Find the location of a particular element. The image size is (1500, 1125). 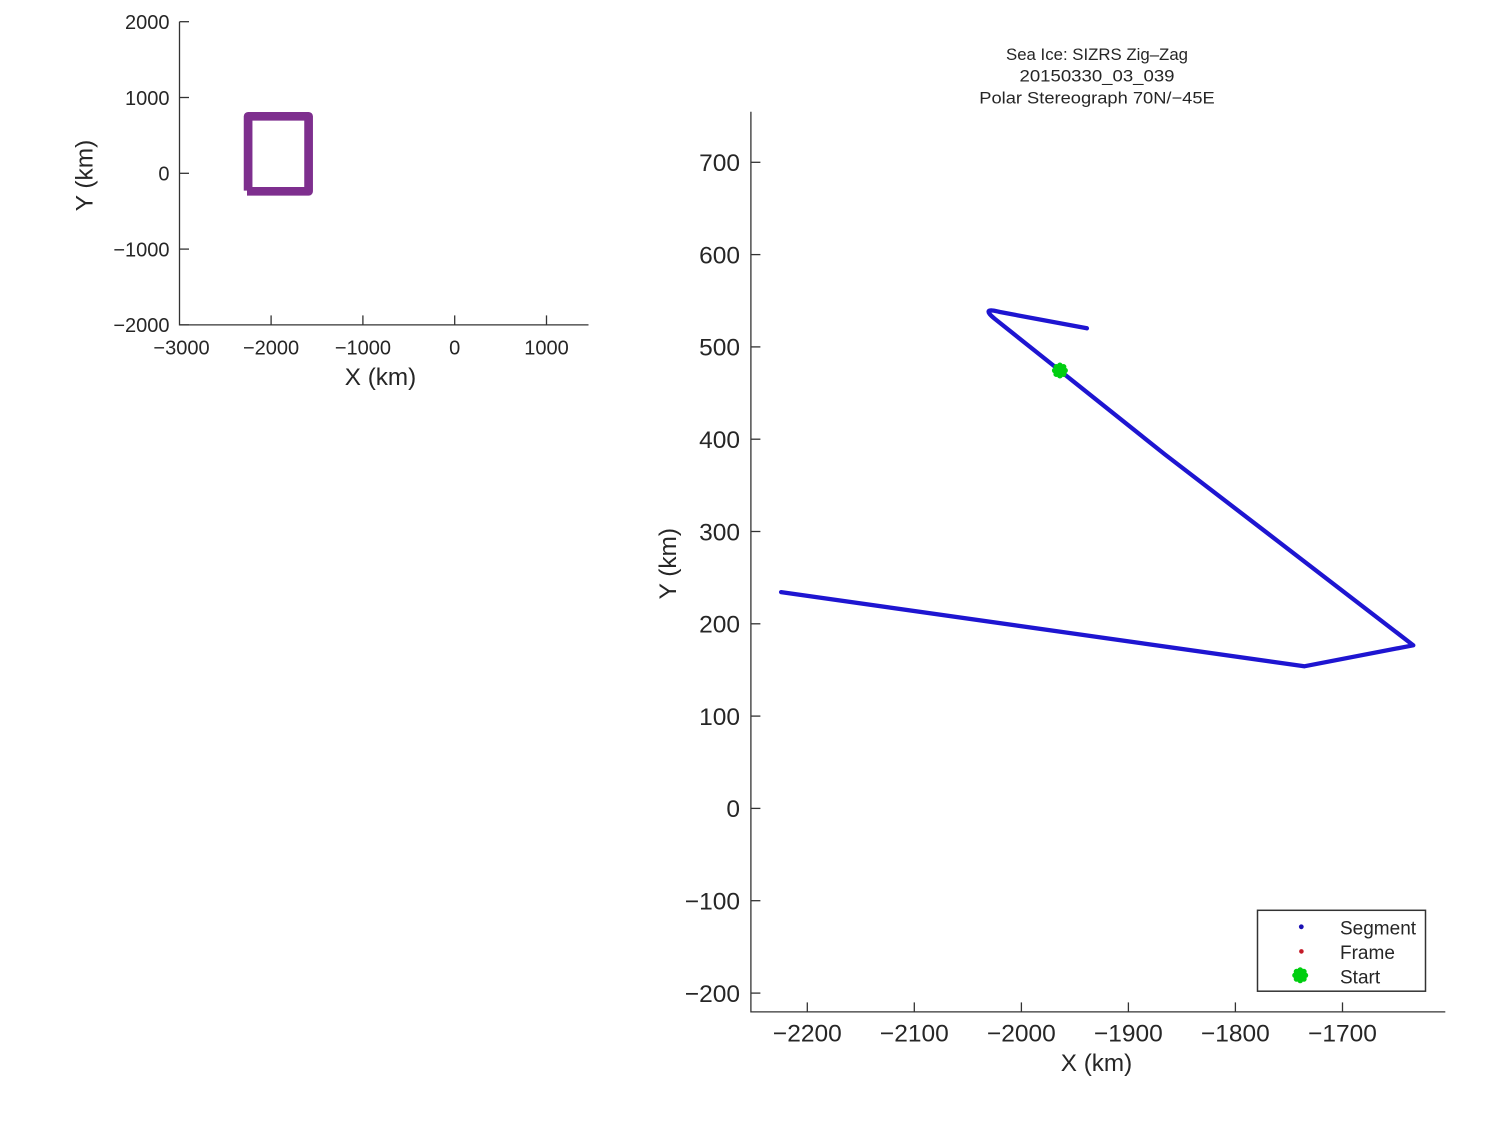

svg-text: 20150330_03_039 is located at coordinates (1097, 77).